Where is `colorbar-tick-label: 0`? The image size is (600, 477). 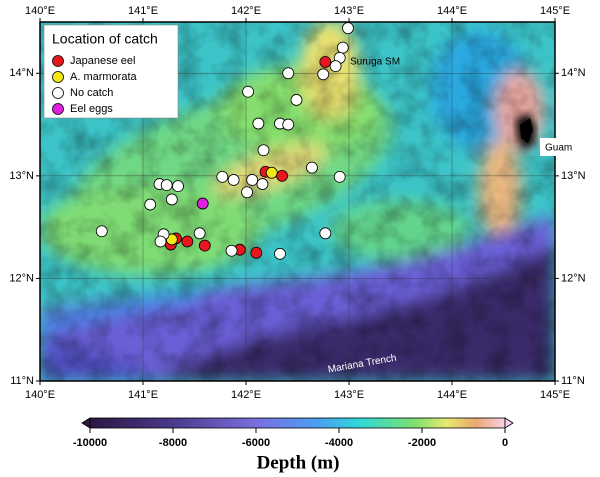 colorbar-tick-label: 0 is located at coordinates (505, 443).